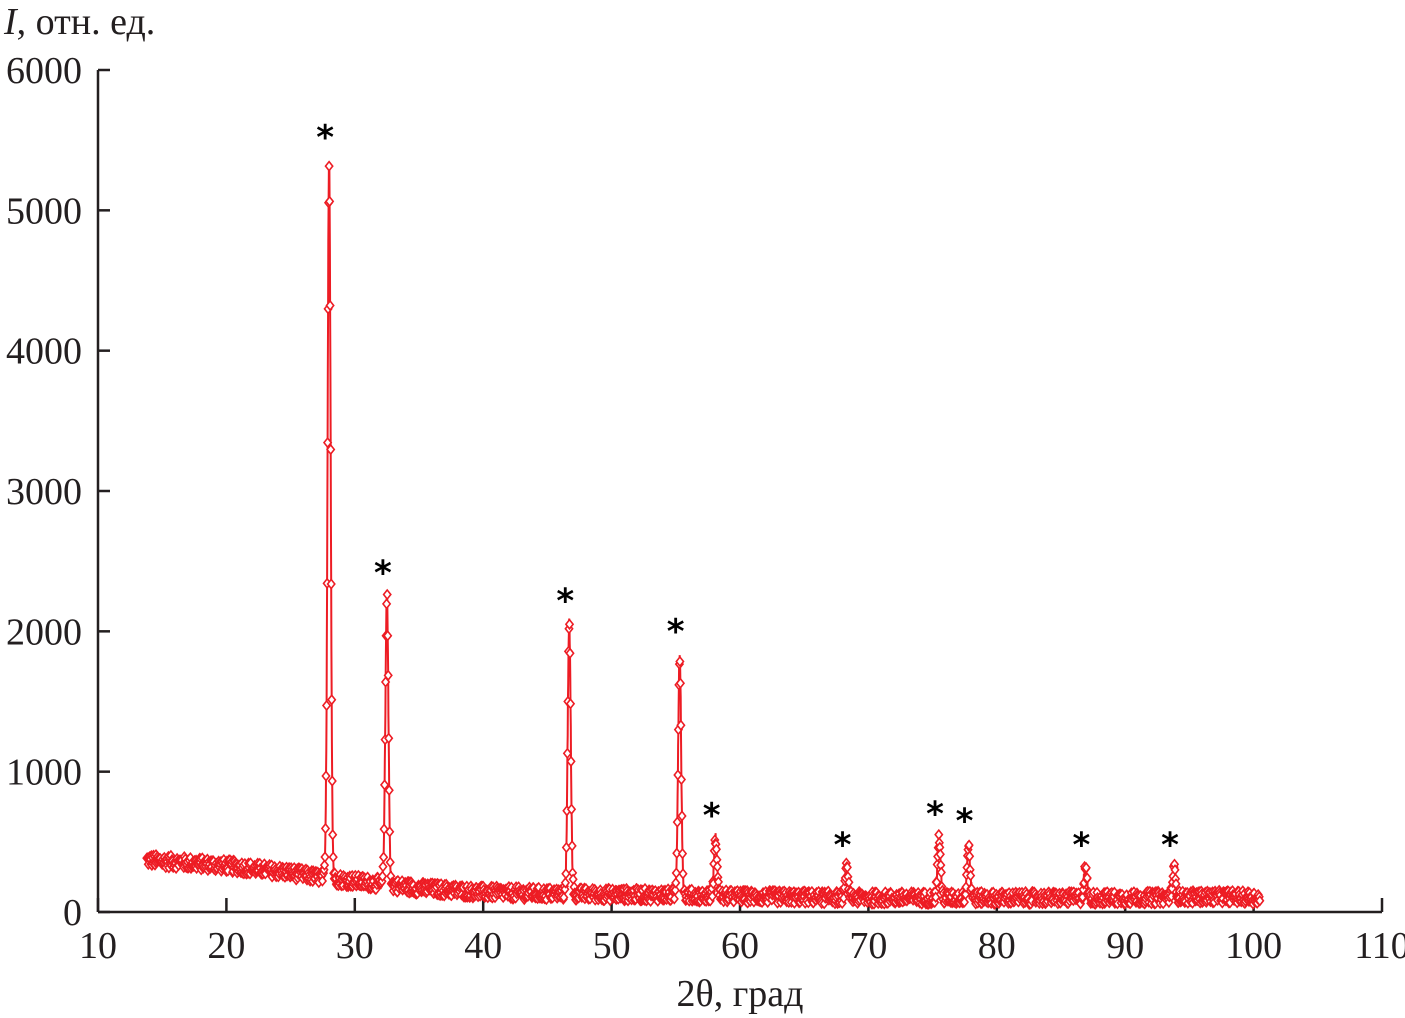 The image size is (1405, 1018). I want to click on y-tick-label: 4000, so click(44, 352).